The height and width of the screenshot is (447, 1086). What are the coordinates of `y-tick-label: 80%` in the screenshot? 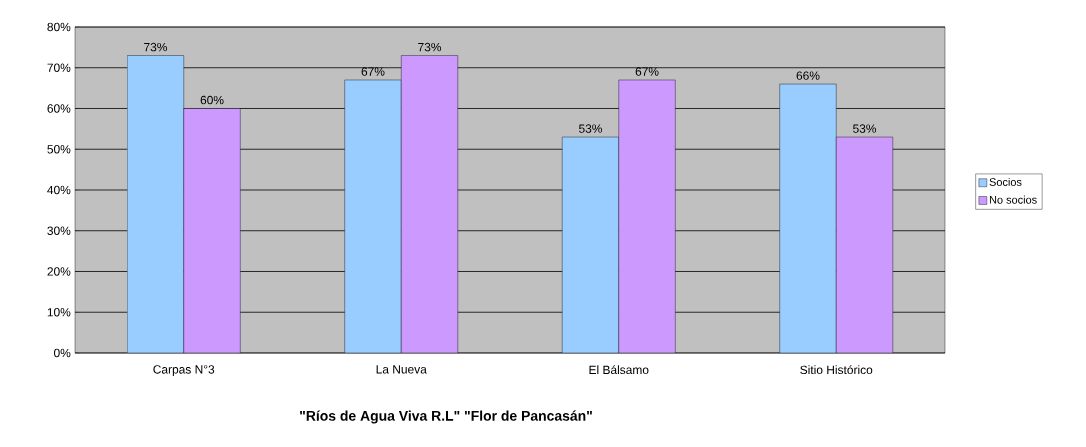 It's located at (59, 27).